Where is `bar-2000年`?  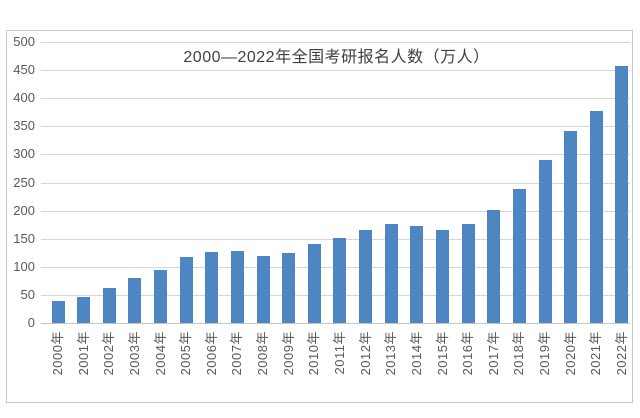 bar-2000年 is located at coordinates (58, 311).